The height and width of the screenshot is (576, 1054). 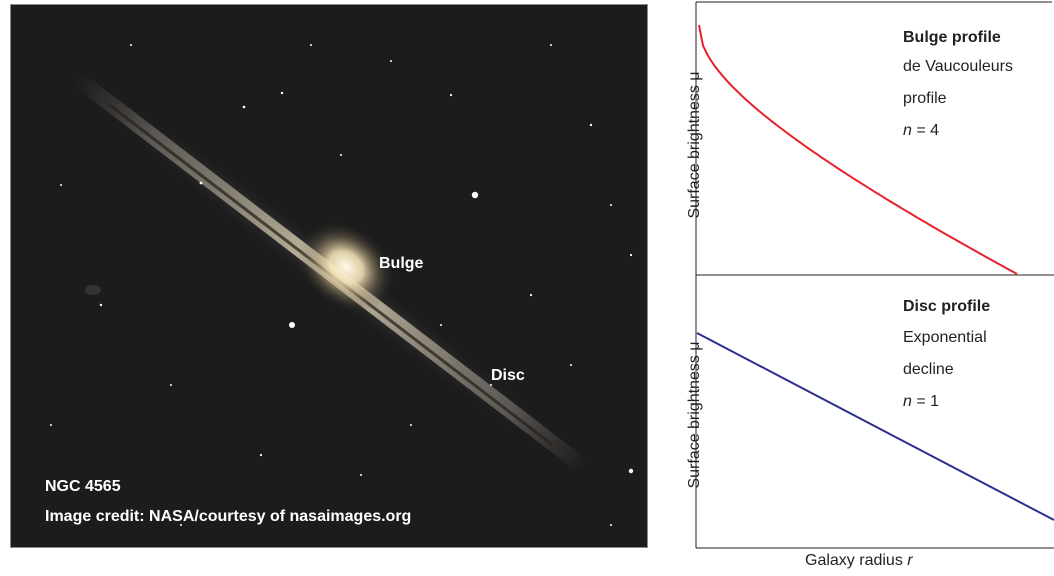 What do you see at coordinates (958, 66) in the screenshot?
I see `bulge-profile-line1: de Vaucouleurs` at bounding box center [958, 66].